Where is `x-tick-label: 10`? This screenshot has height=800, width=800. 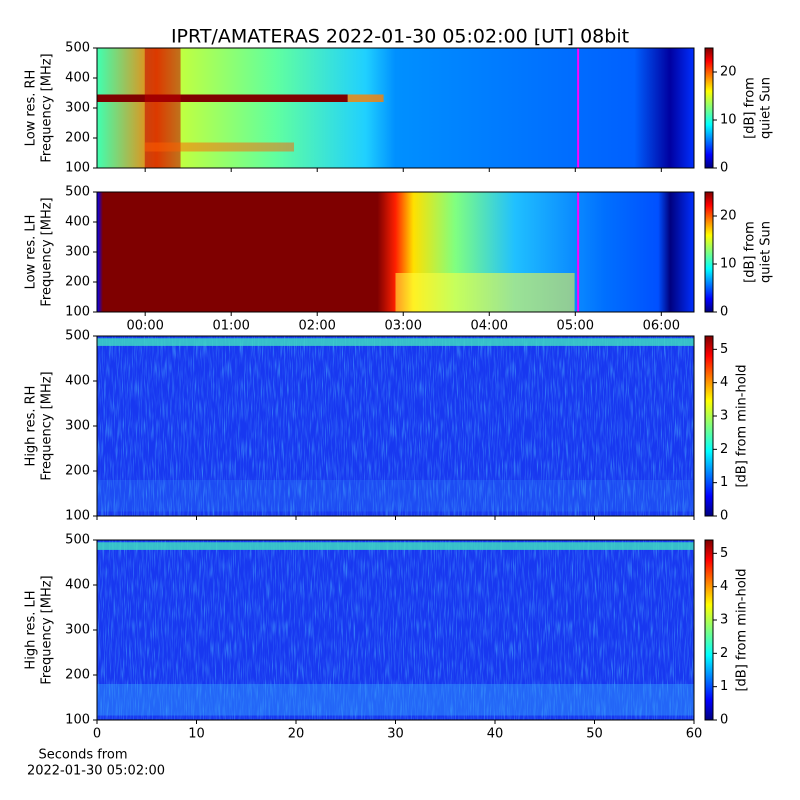 x-tick-label: 10 is located at coordinates (196, 734).